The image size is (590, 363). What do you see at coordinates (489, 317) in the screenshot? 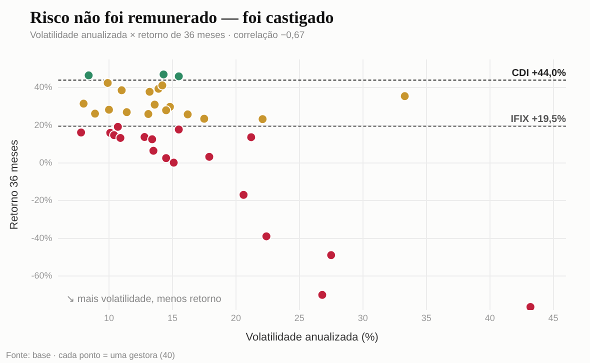
I see `x-tick-label: 40` at bounding box center [489, 317].